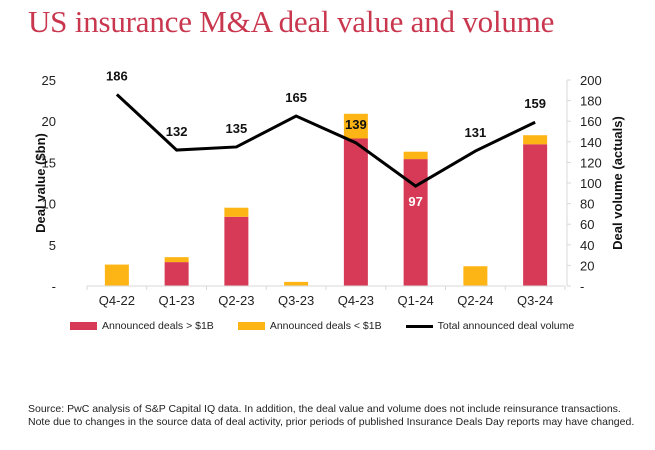  Describe the element at coordinates (325, 326) in the screenshot. I see `legend-label: Announced deals < $1B` at that location.